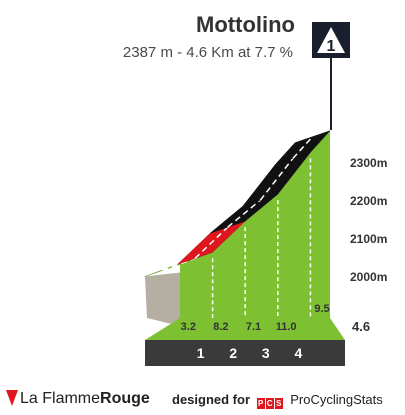 This screenshot has height=415, width=405. I want to click on rock-wall, so click(162, 299).